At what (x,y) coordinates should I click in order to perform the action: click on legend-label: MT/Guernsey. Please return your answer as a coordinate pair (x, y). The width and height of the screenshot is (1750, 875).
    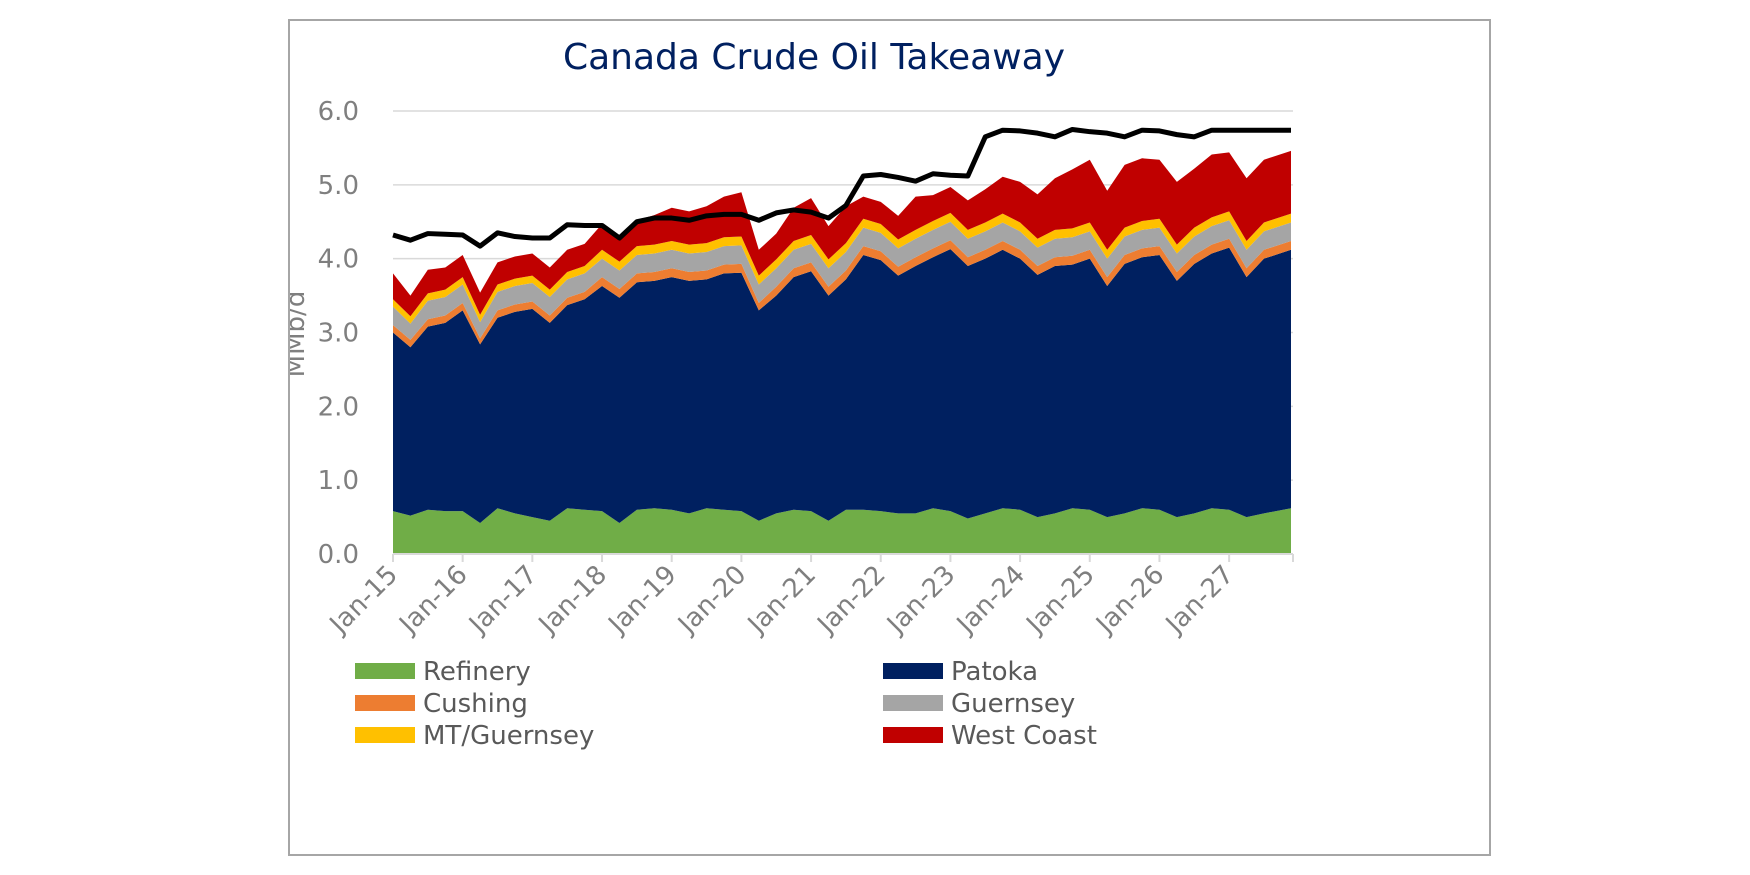
    Looking at the image, I should click on (508, 736).